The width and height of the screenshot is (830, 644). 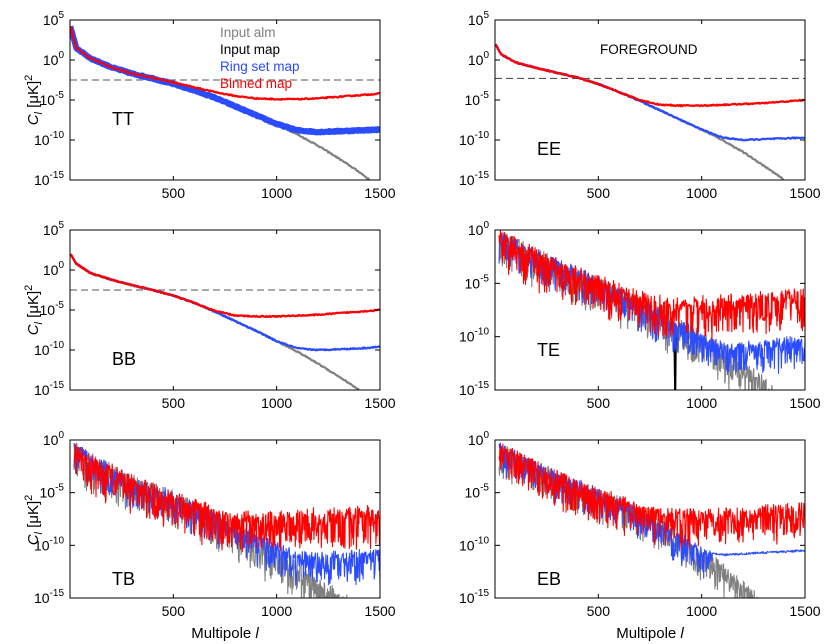 I want to click on panel-tb-ytick-label: 10⁻¹⁵, so click(x=49, y=597).